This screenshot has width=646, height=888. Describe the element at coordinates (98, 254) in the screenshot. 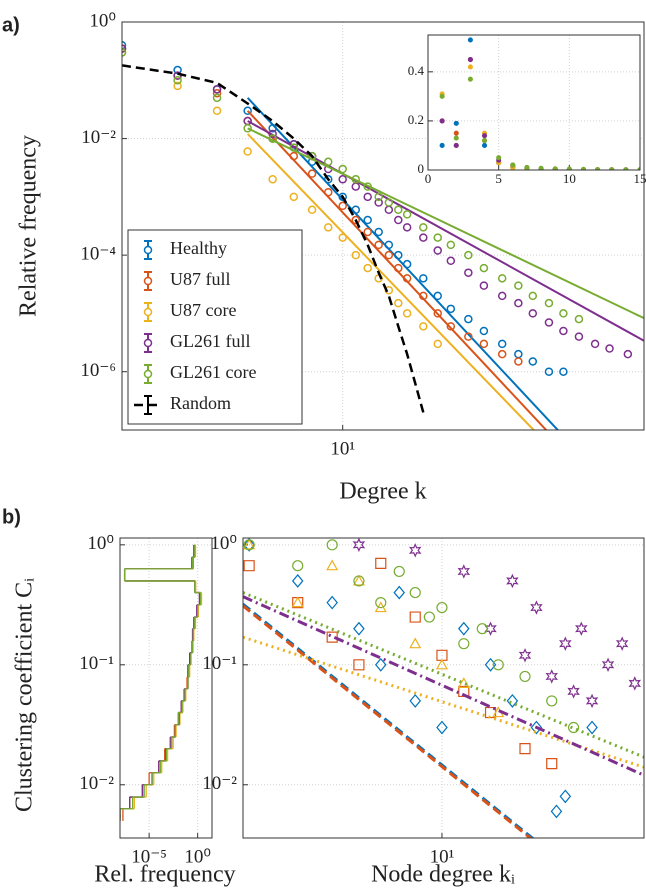

I see `y-tick-label: 10⁻⁴` at that location.